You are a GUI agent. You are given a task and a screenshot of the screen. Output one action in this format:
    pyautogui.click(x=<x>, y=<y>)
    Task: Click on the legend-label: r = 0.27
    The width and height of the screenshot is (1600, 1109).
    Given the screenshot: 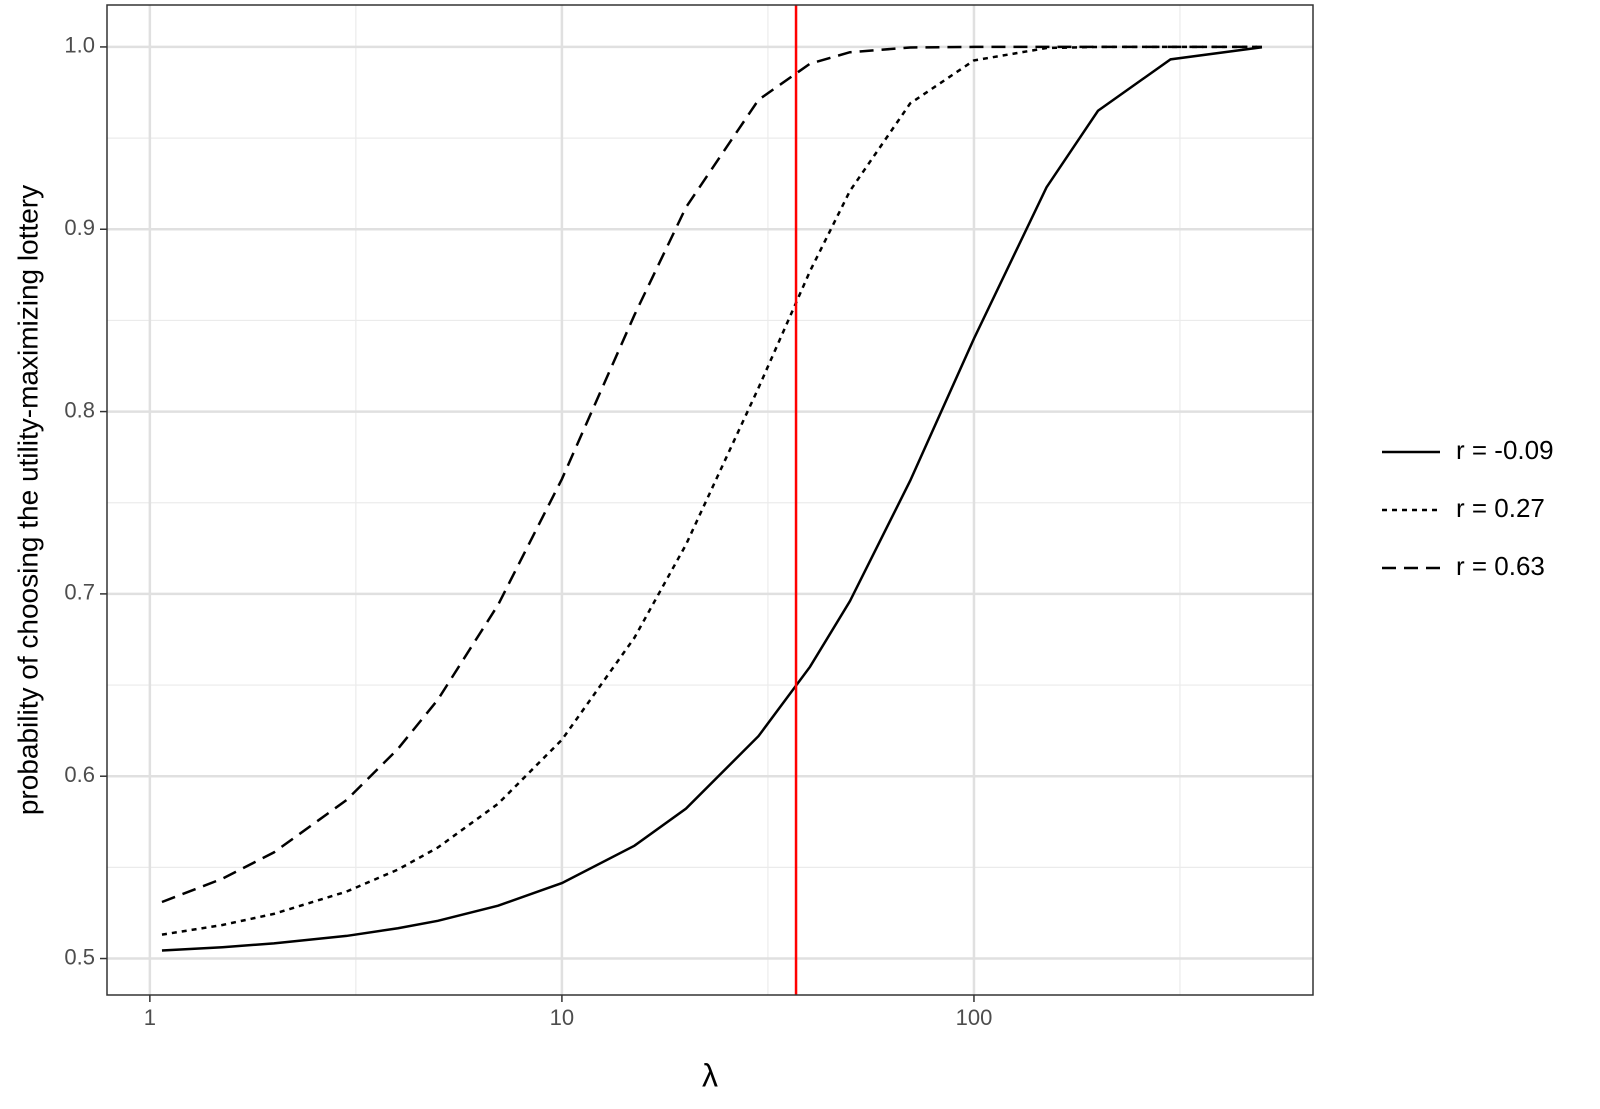 What is the action you would take?
    pyautogui.click(x=1500, y=508)
    